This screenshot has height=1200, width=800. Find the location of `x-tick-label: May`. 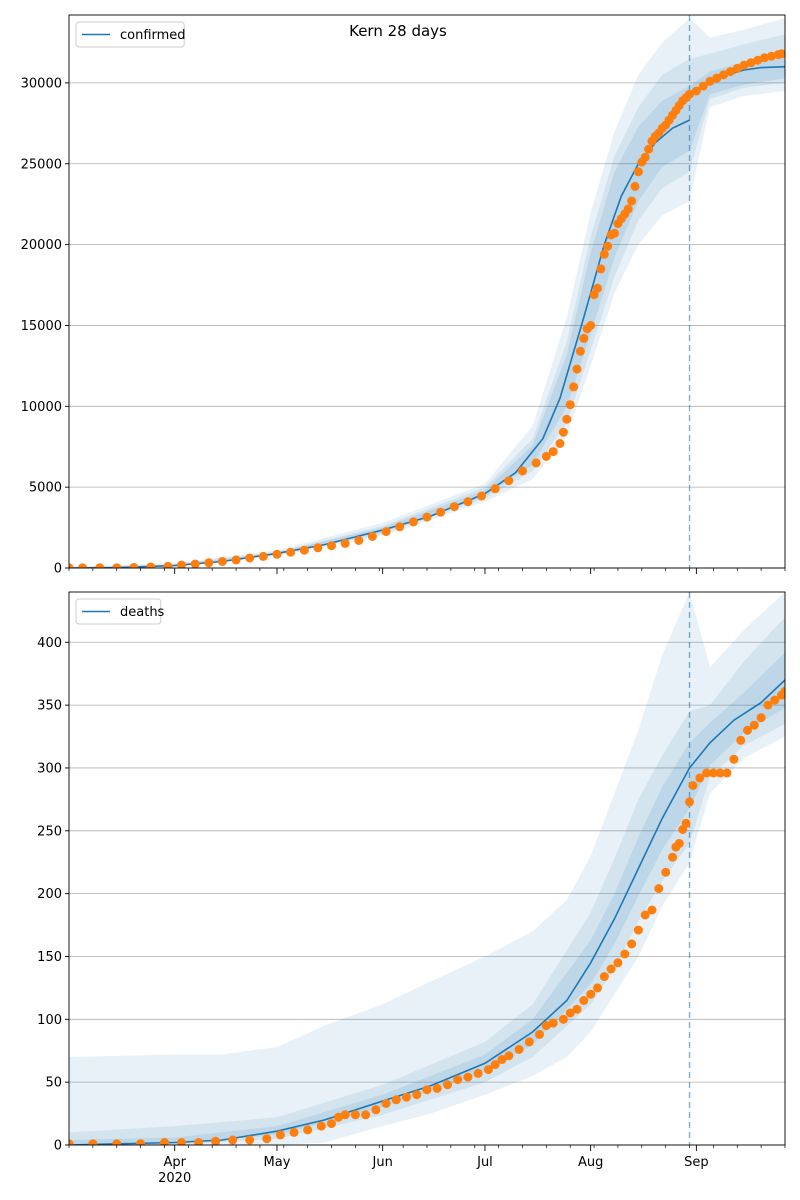

x-tick-label: May is located at coordinates (277, 1162).